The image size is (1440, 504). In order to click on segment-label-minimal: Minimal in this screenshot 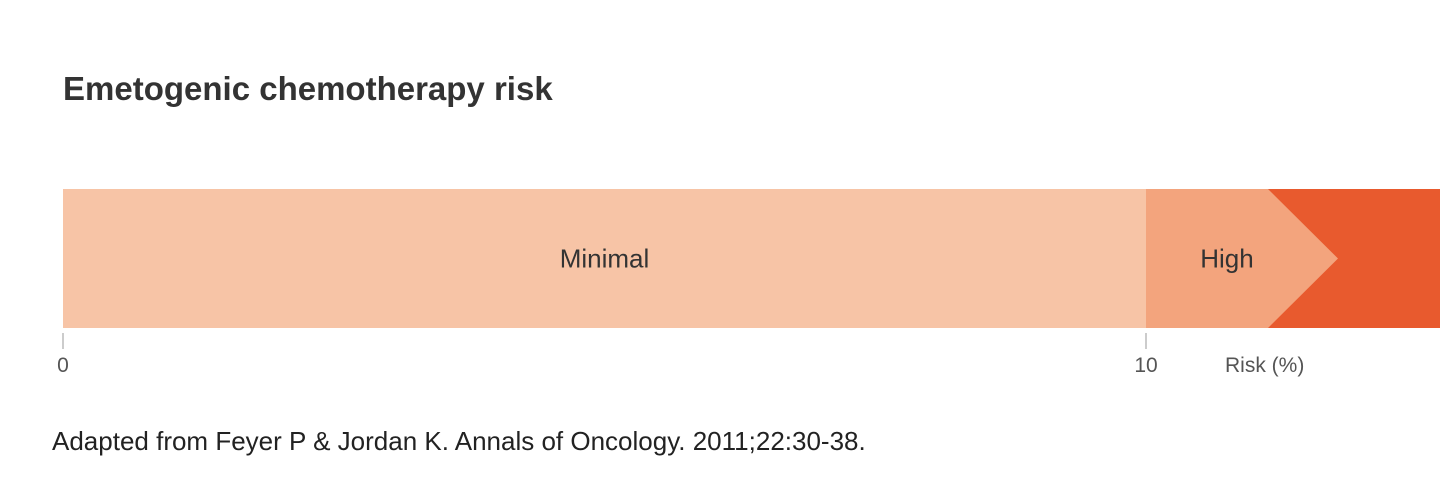, I will do `click(605, 259)`.